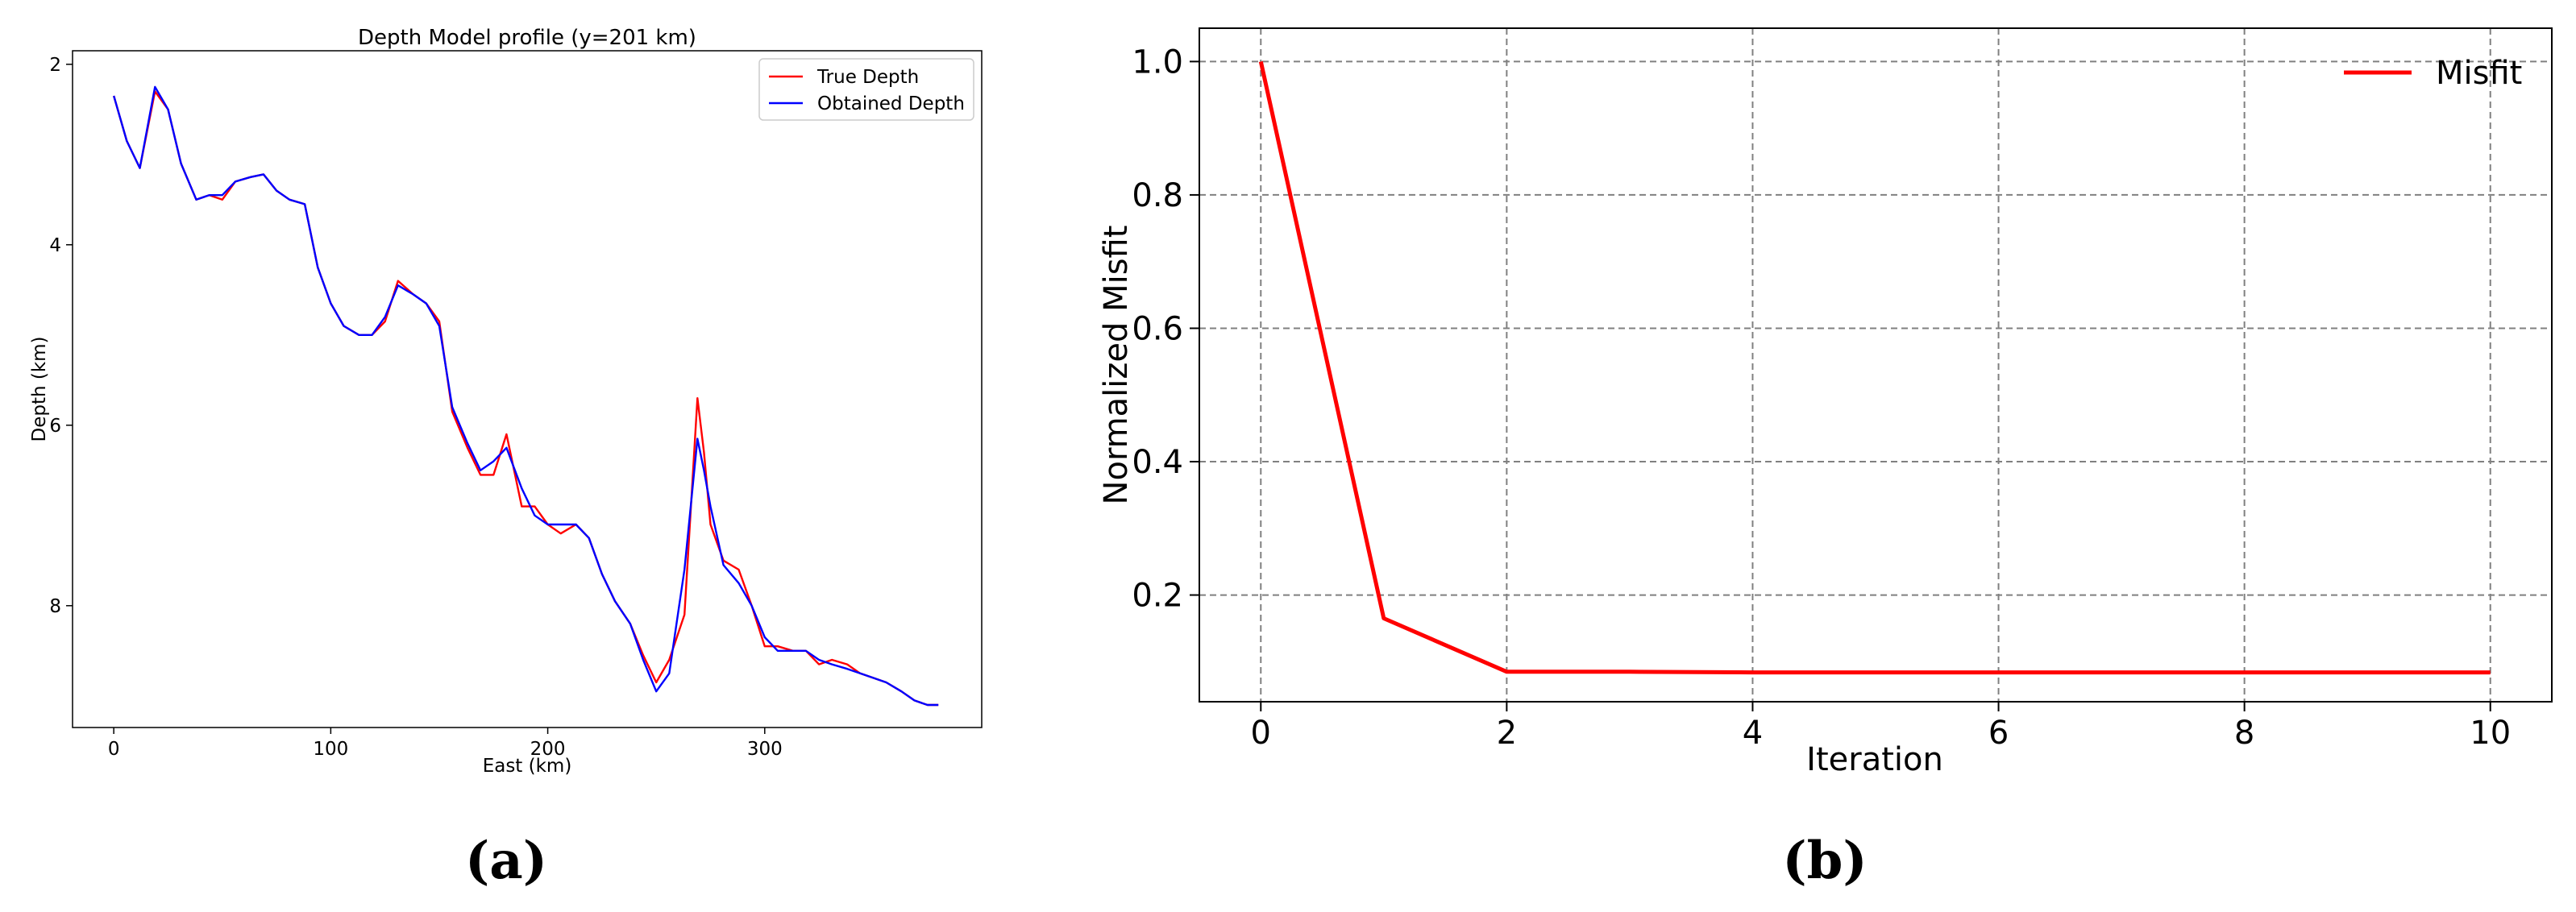 The image size is (2576, 912). I want to click on chart-b-y-tick-label-3: 0.8, so click(1157, 195).